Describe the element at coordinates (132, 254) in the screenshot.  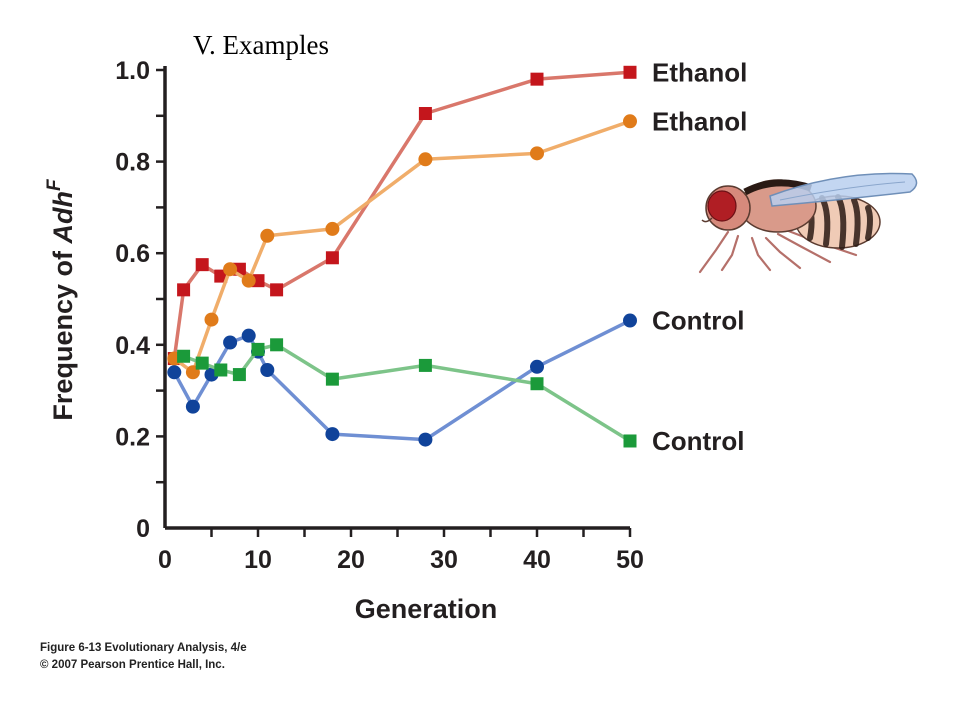
I see `y-tick-label: 0.6` at that location.